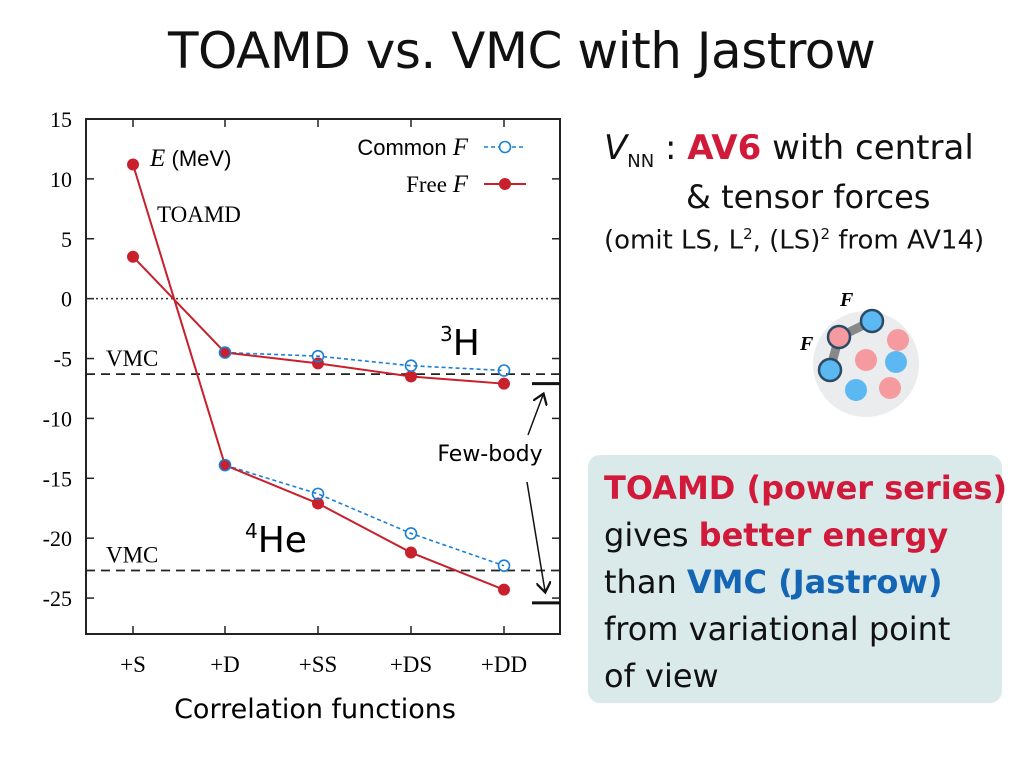  What do you see at coordinates (505, 147) in the screenshot?
I see `legend-common-marker` at bounding box center [505, 147].